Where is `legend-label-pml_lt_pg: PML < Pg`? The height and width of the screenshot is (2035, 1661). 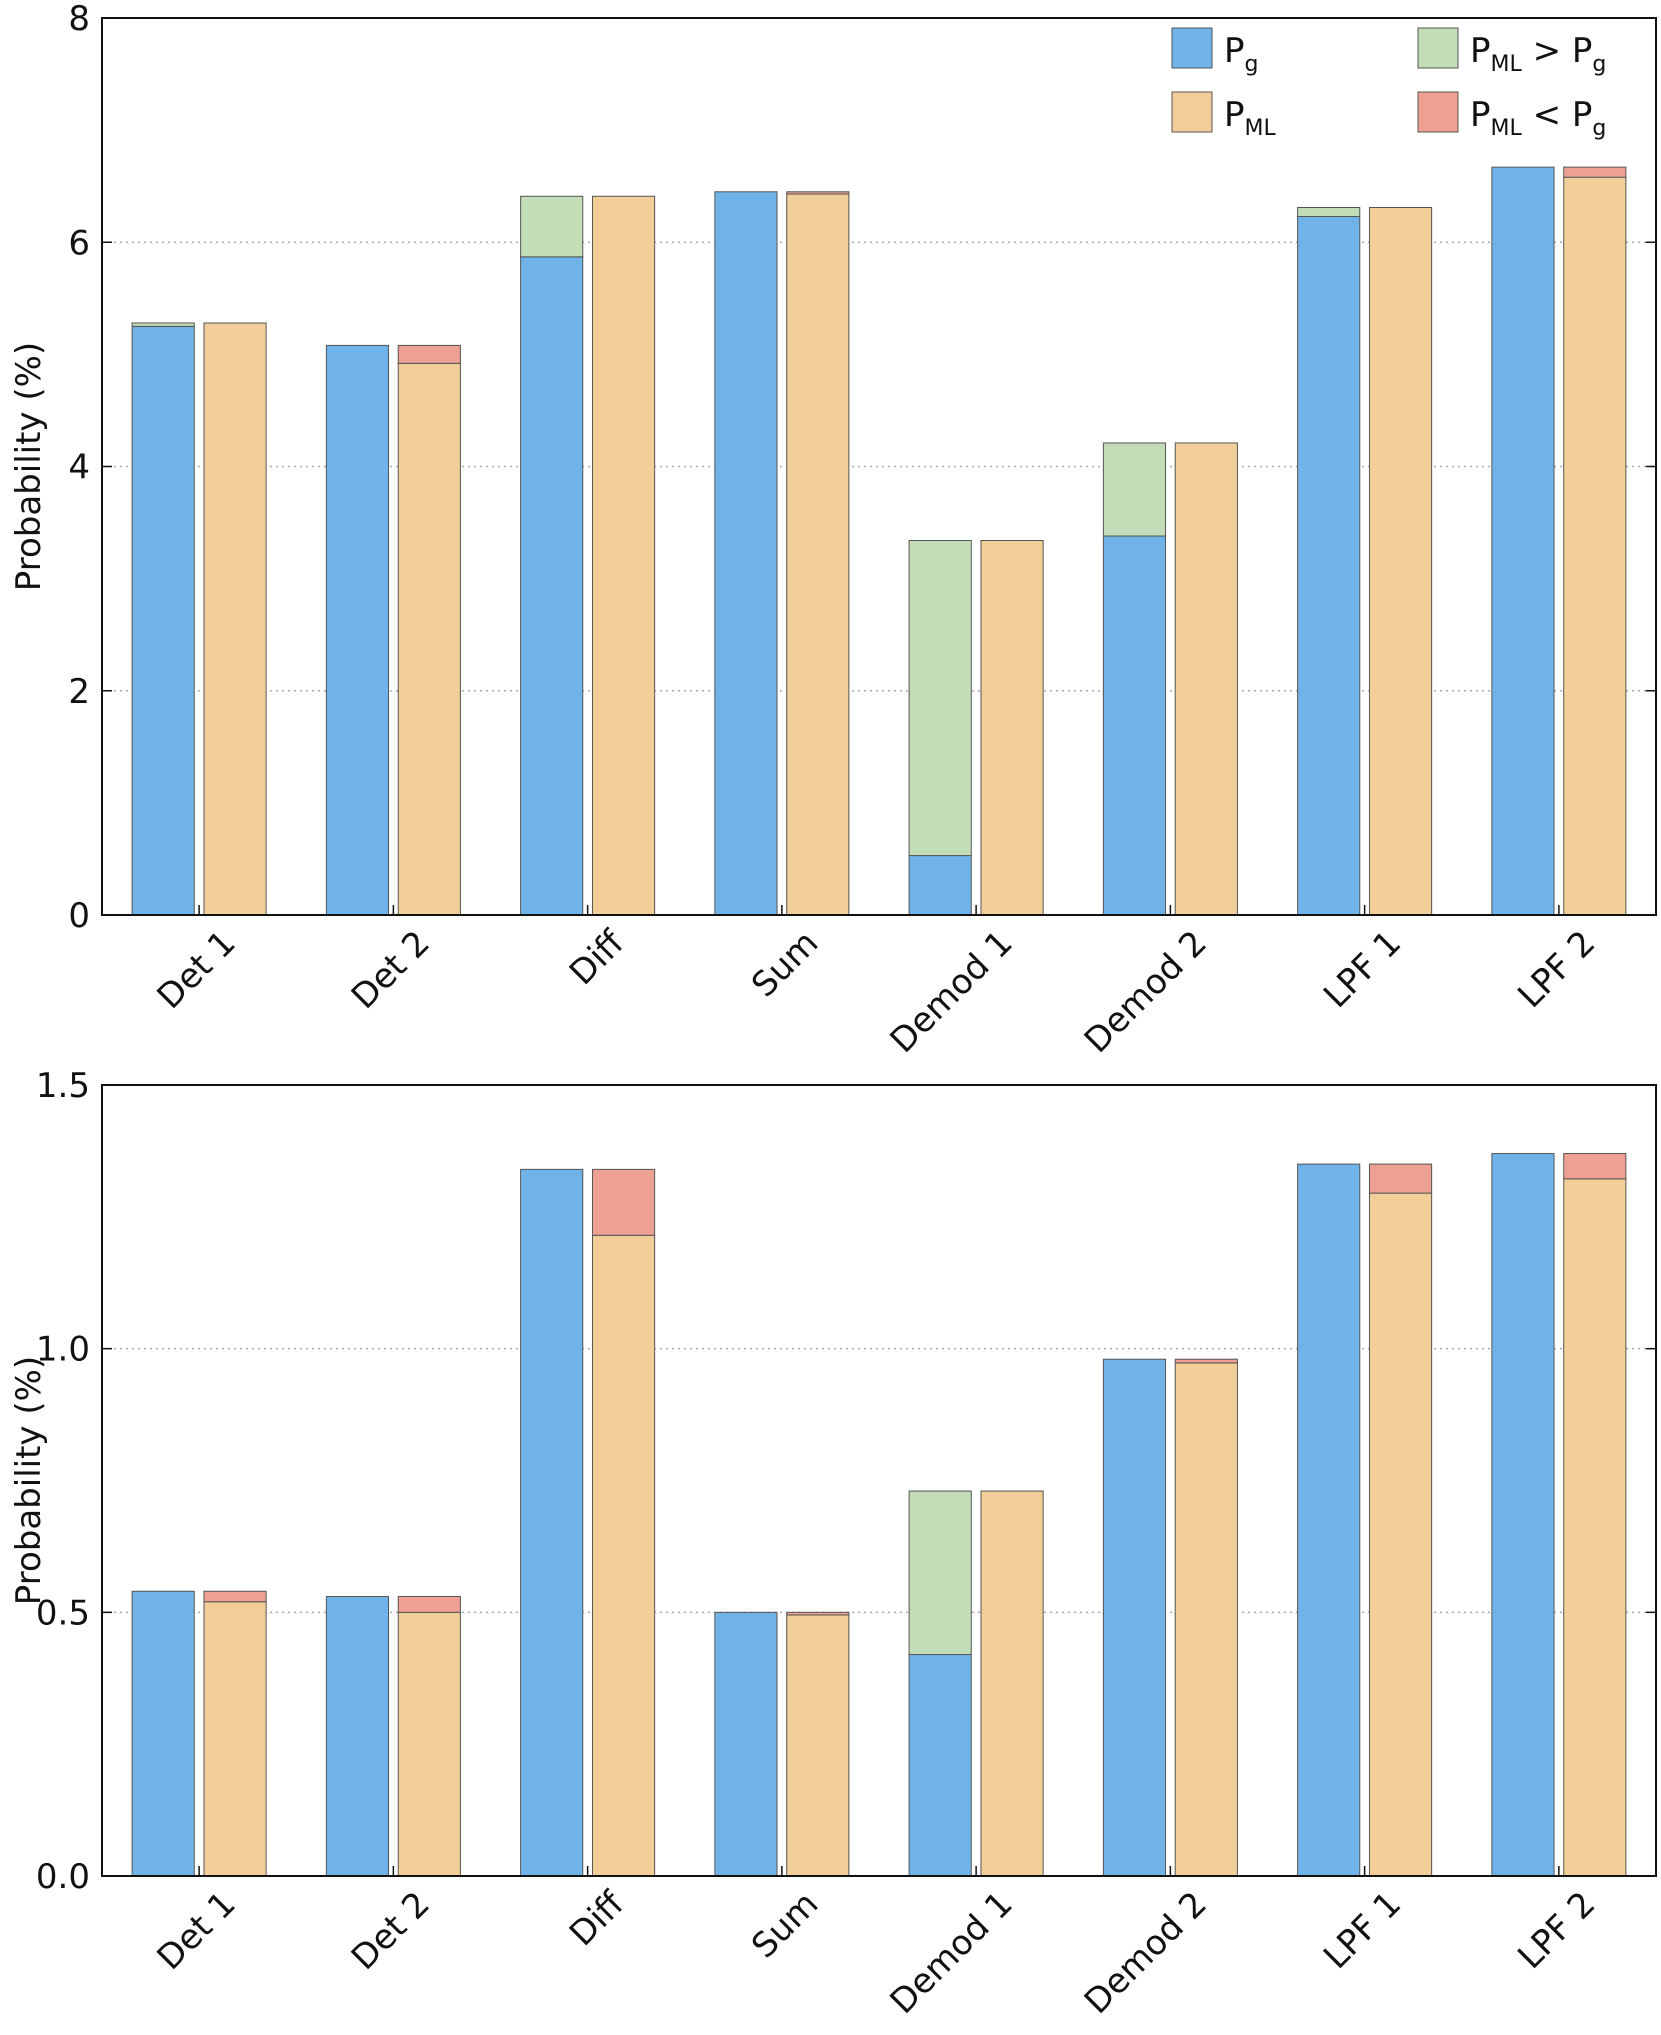 legend-label-pml_lt_pg: PML < Pg is located at coordinates (1538, 118).